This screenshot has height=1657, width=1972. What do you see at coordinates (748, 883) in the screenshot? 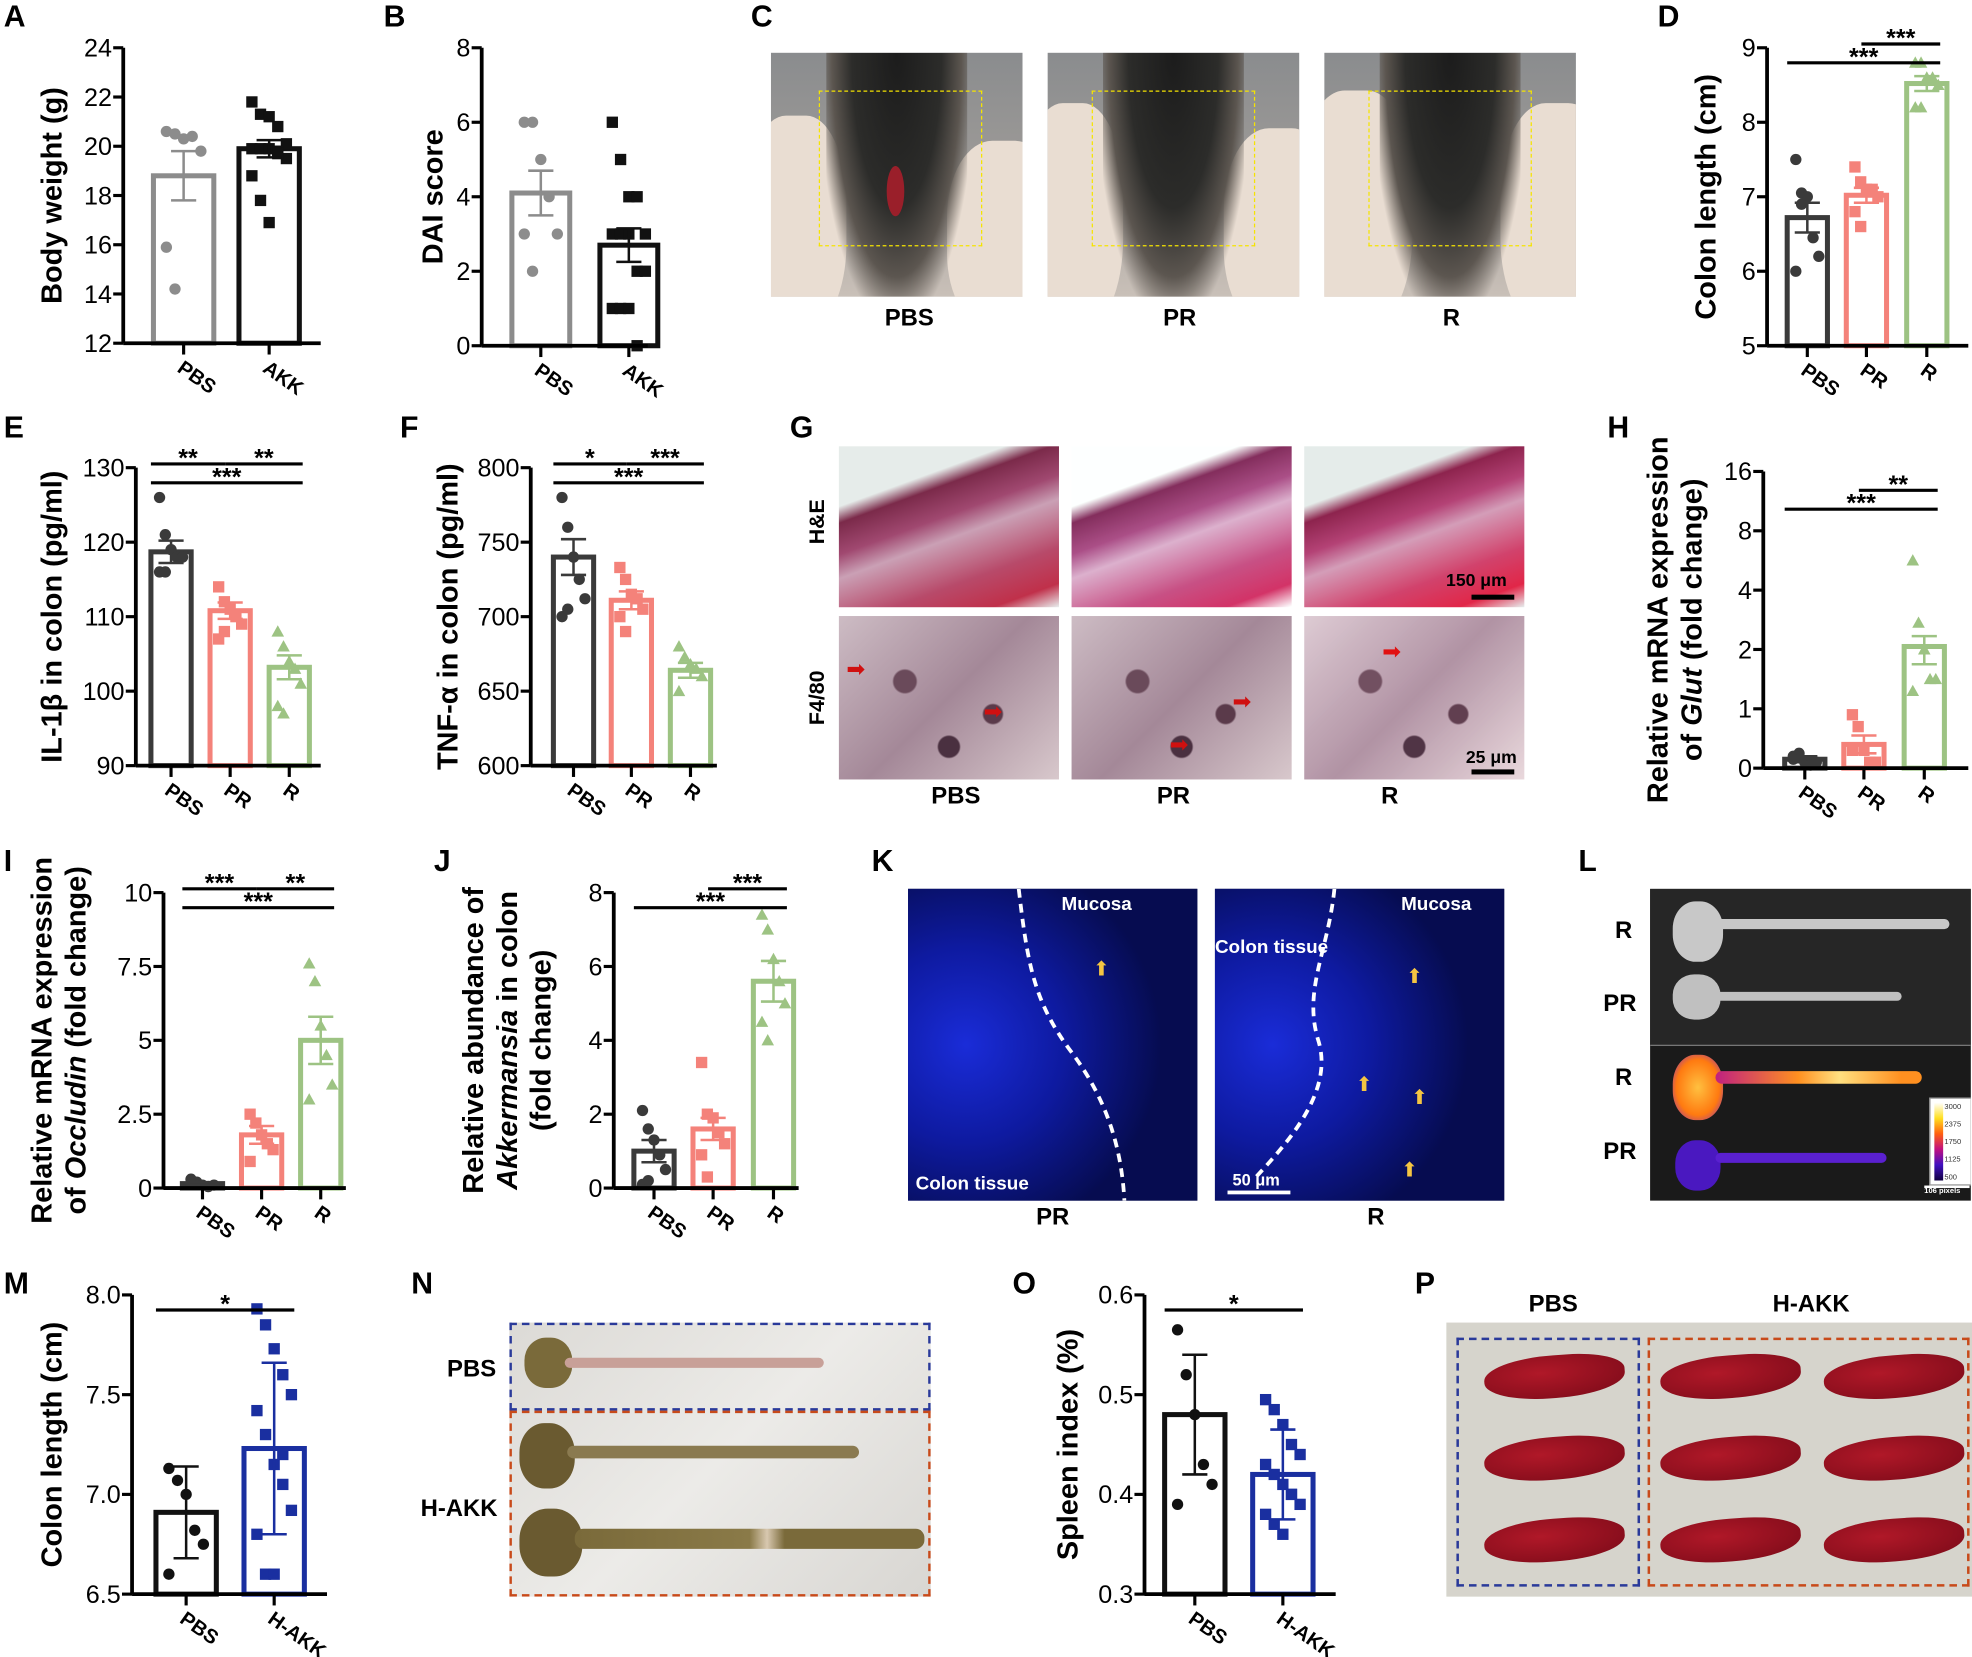
I see `significance-label: ***` at bounding box center [748, 883].